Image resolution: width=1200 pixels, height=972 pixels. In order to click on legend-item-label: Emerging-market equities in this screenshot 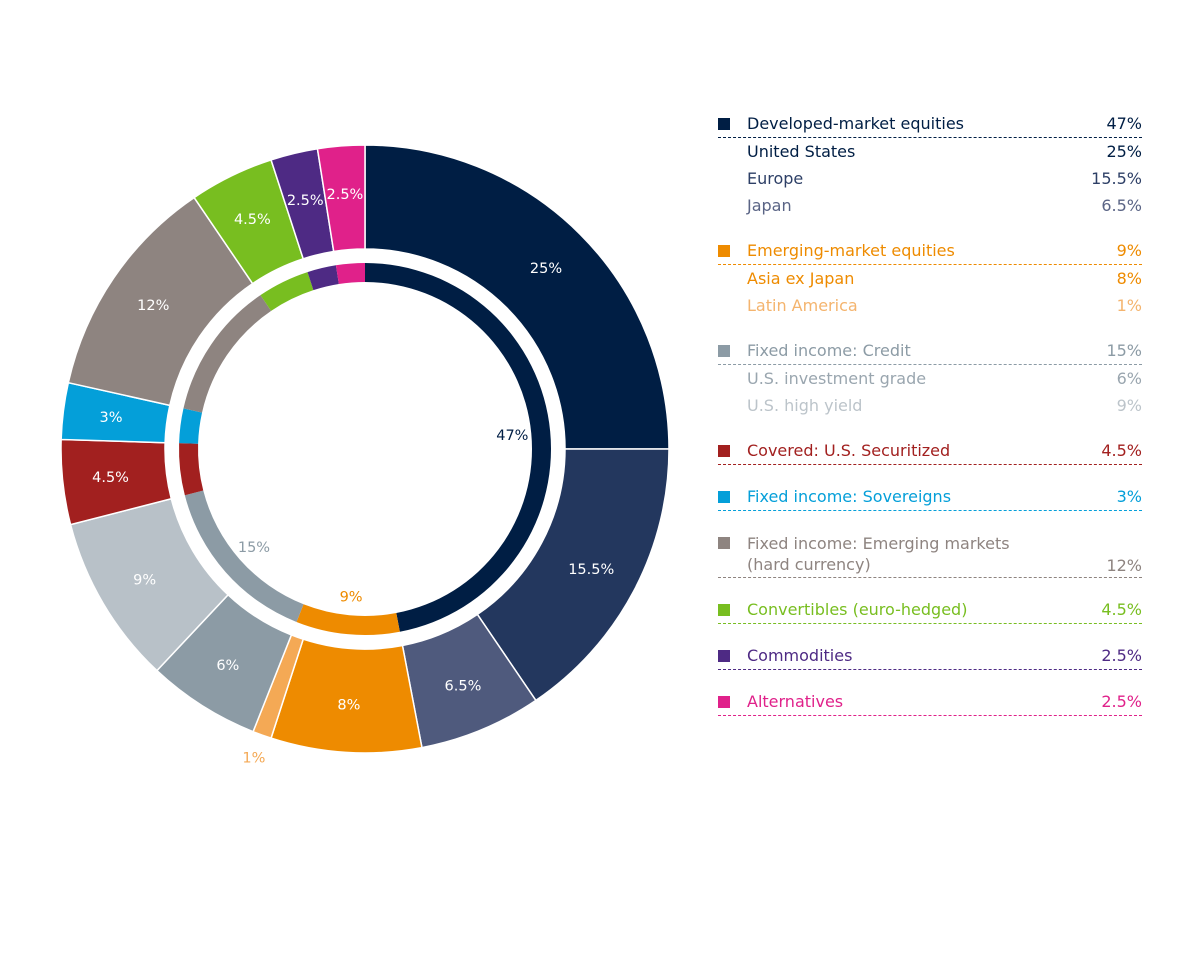, I will do `click(851, 250)`.